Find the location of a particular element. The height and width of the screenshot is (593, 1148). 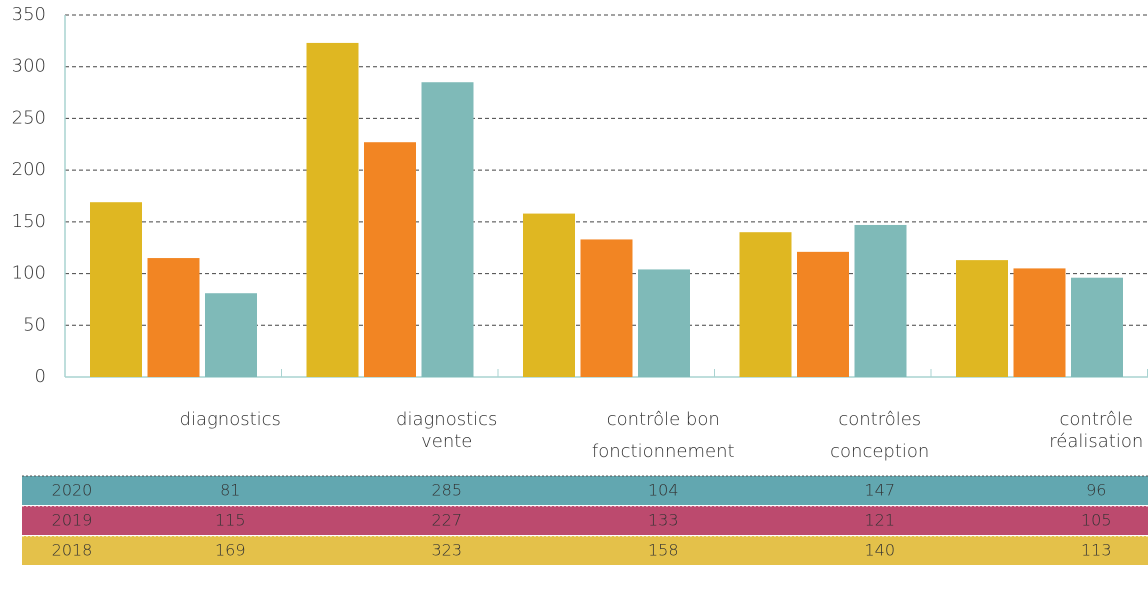

y-tick-label: 100 is located at coordinates (29, 273).